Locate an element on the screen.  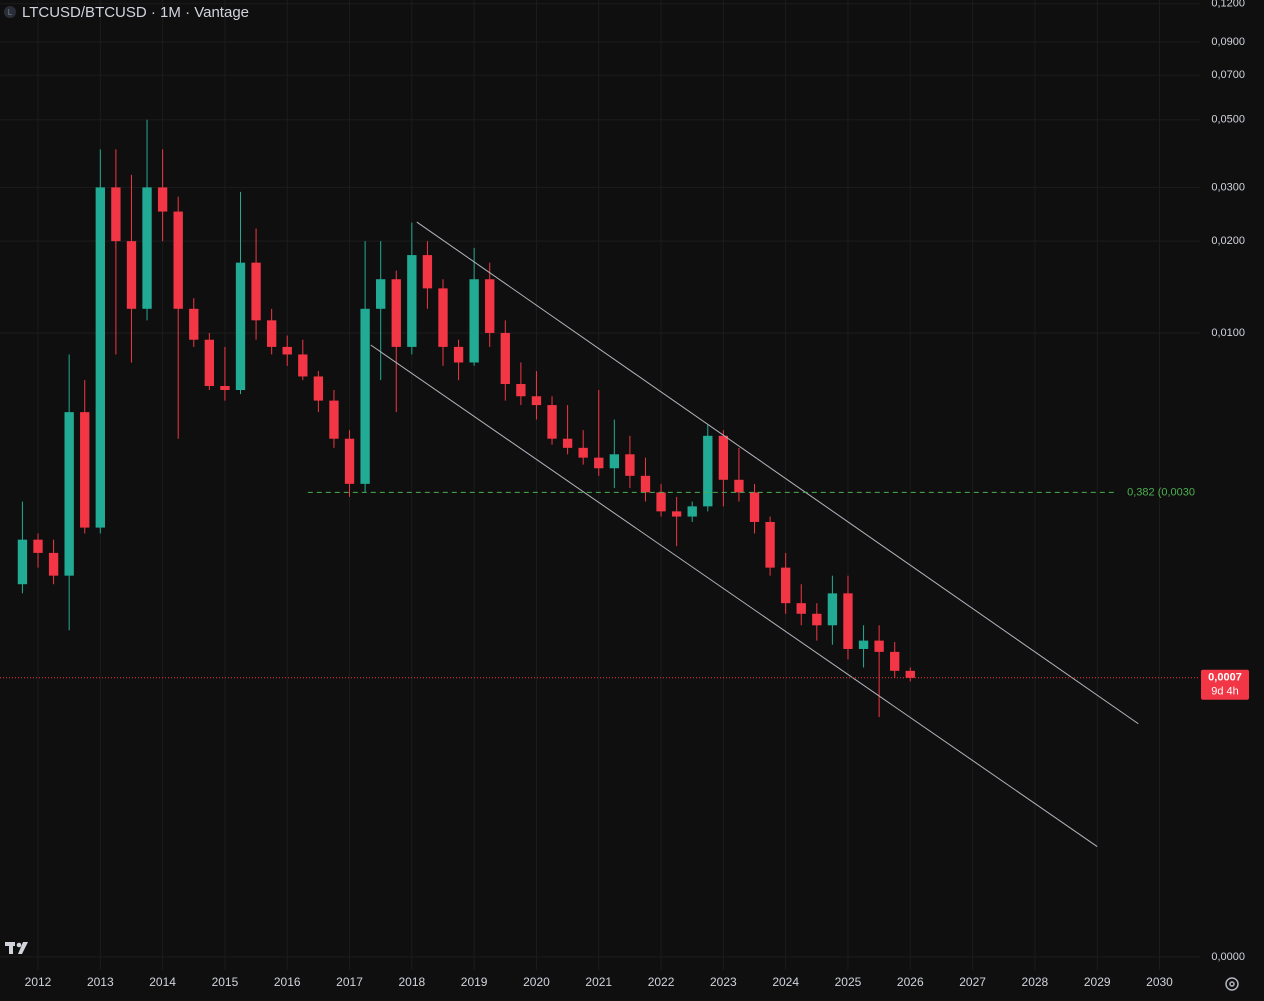
y-tick-label: 0,0300 is located at coordinates (1228, 187).